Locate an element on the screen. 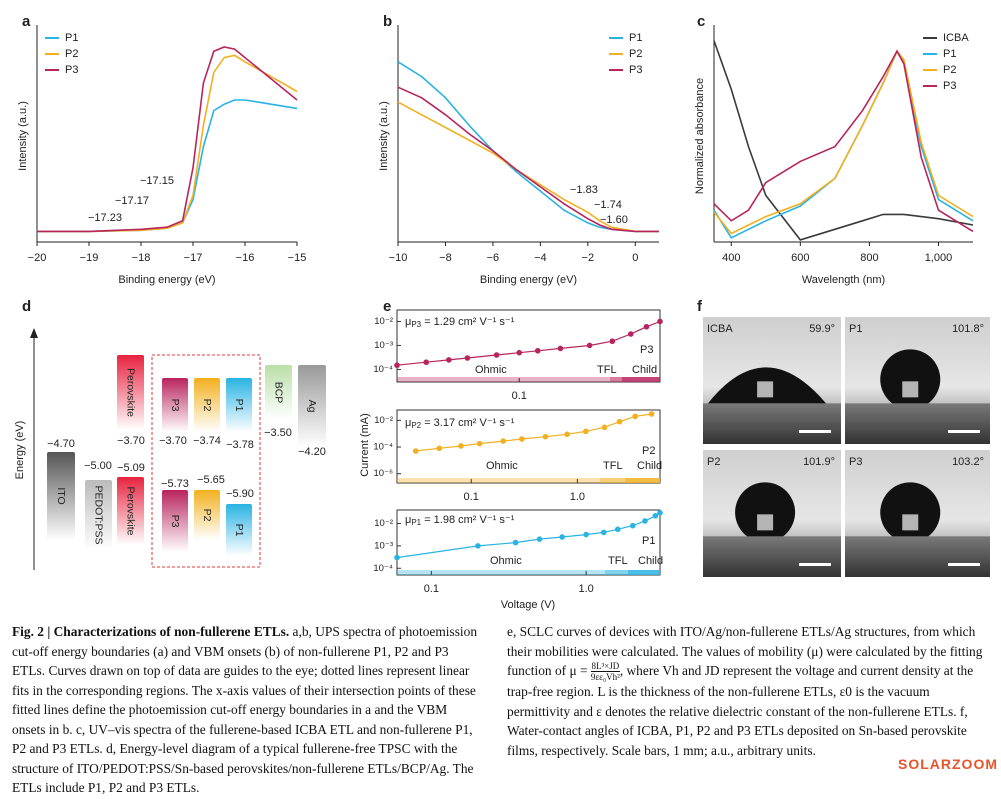 This screenshot has height=799, width=1001. x-tick-label: −16 is located at coordinates (245, 258).